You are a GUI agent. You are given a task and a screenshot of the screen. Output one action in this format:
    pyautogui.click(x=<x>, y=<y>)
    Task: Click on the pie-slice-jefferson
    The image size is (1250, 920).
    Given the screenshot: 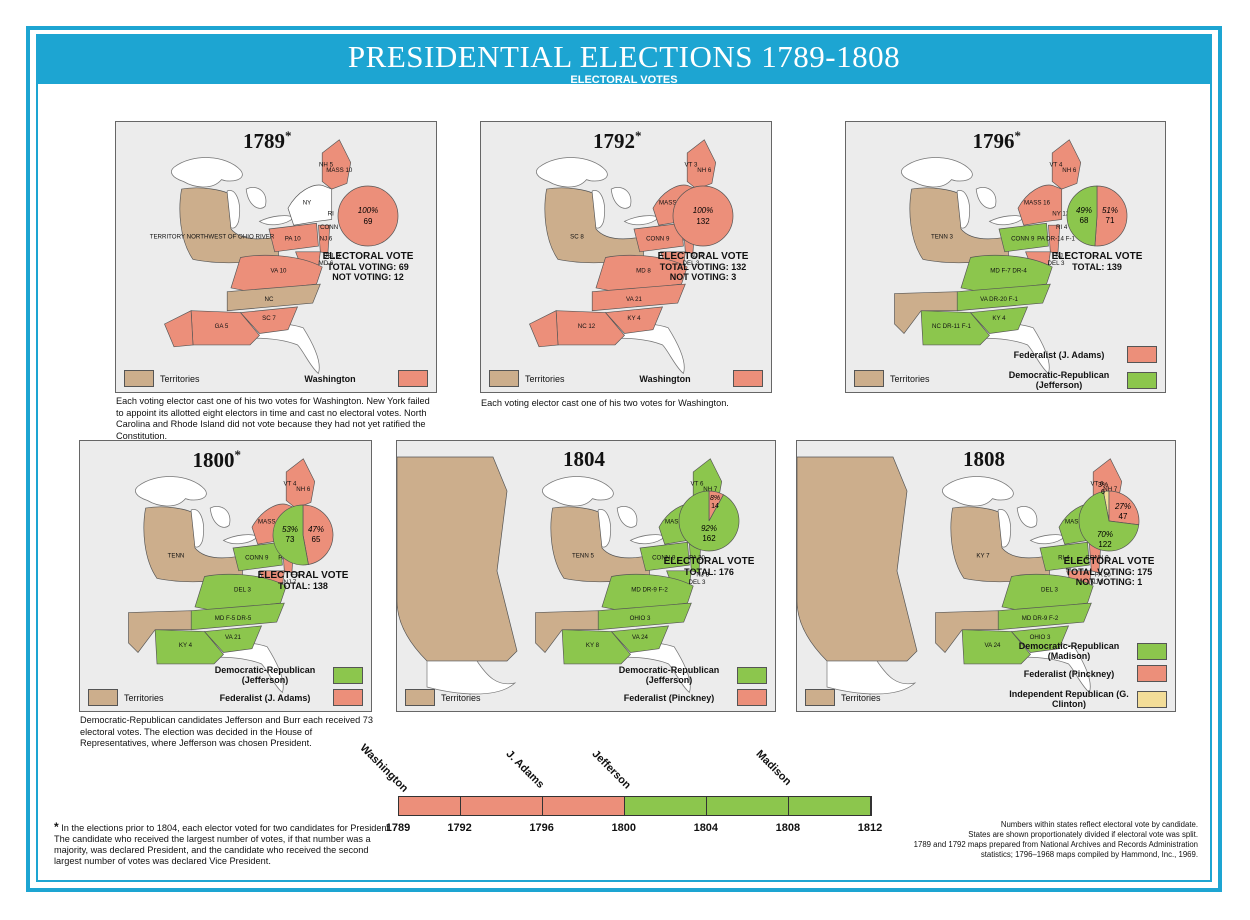 What is the action you would take?
    pyautogui.click(x=709, y=521)
    